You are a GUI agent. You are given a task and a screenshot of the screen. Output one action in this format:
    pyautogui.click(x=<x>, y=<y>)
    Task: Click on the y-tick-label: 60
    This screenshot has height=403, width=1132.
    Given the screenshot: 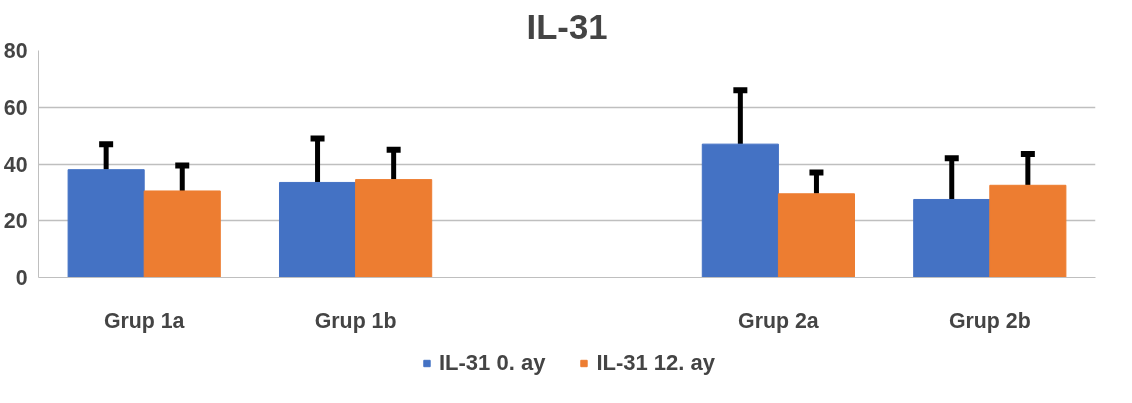 What is the action you would take?
    pyautogui.click(x=15, y=107)
    